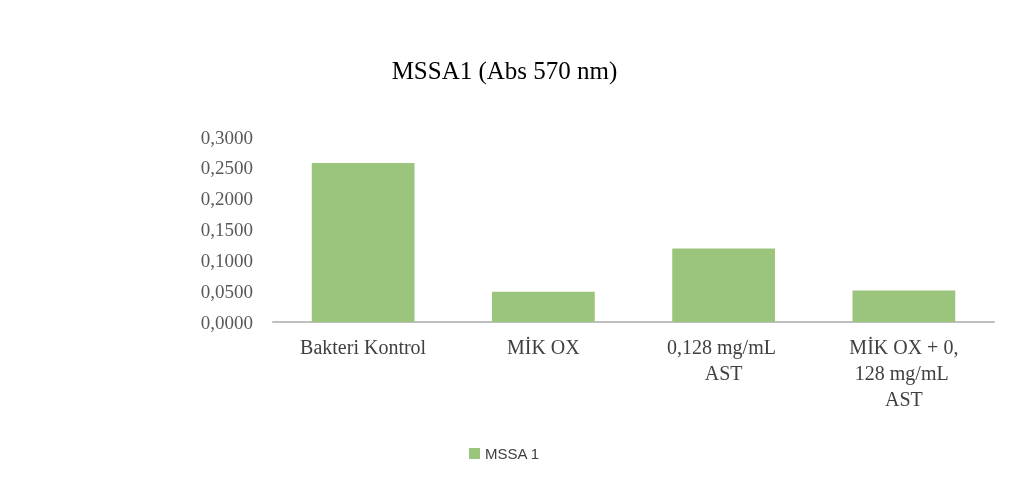  What do you see at coordinates (543, 347) in the screenshot?
I see `x-tick-label: MİK OX` at bounding box center [543, 347].